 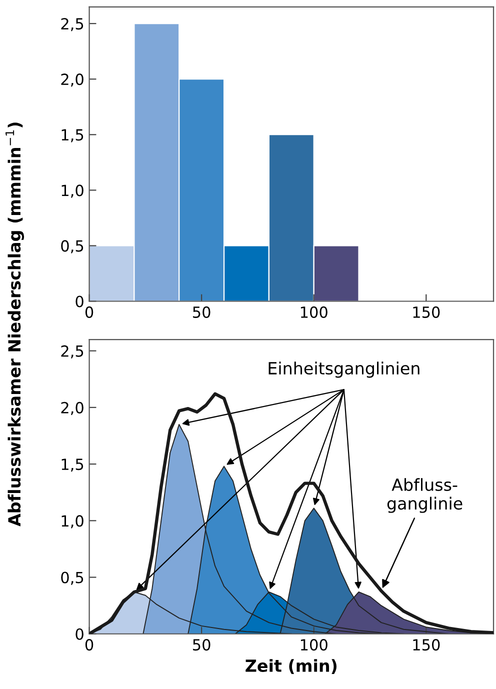 What do you see at coordinates (424, 495) in the screenshot?
I see `annotation: Abfluss- ganglinie` at bounding box center [424, 495].